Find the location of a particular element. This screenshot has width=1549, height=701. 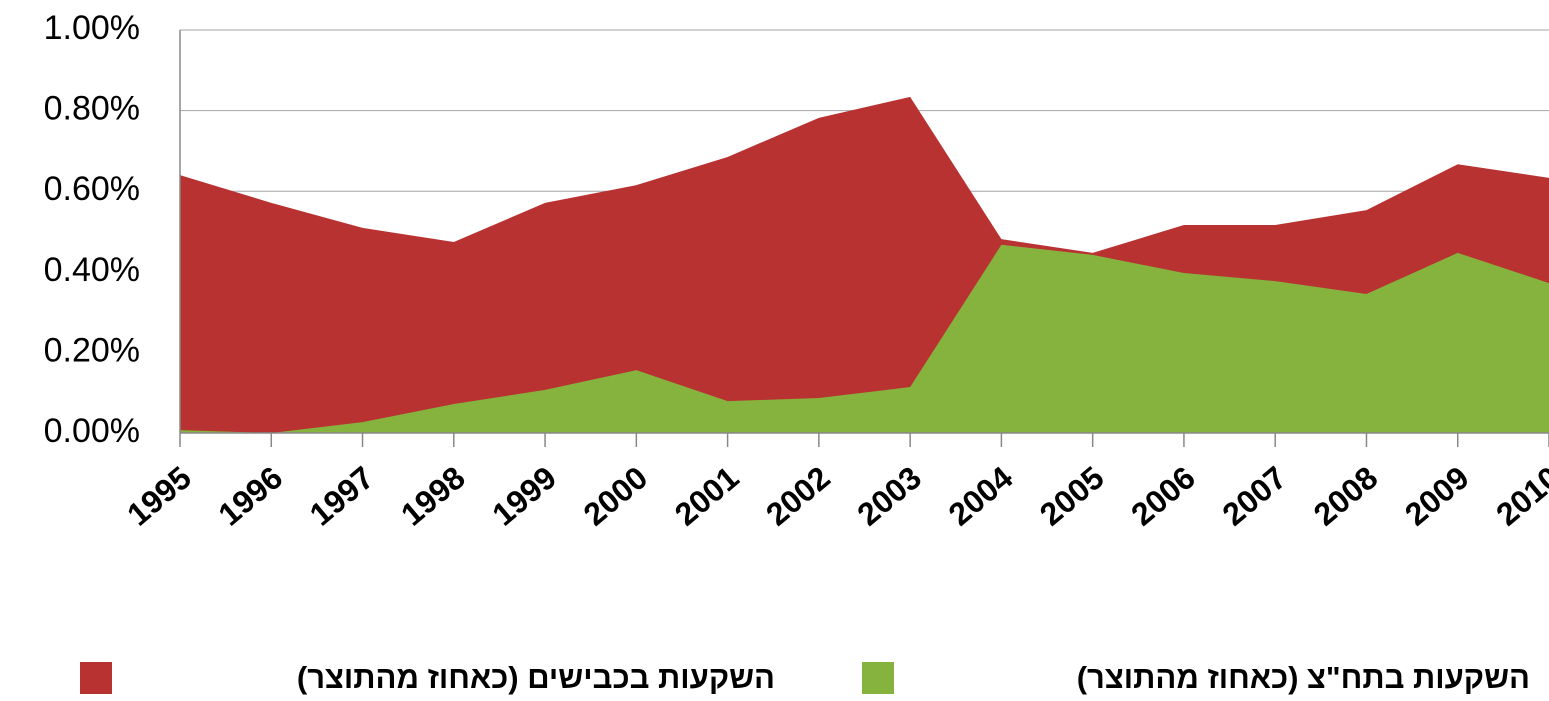

y-tick-label: 0.80% is located at coordinates (92, 109).